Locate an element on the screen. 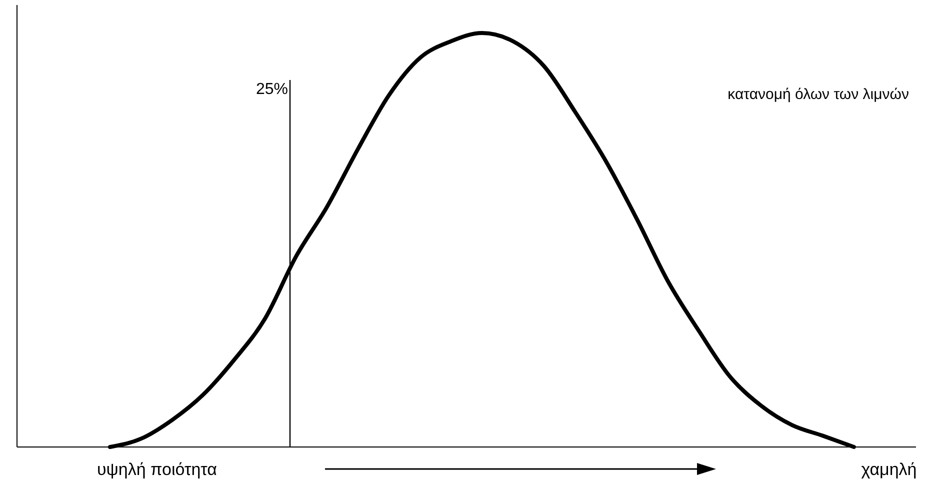 This screenshot has height=483, width=931. annotation: 25% is located at coordinates (272, 89).